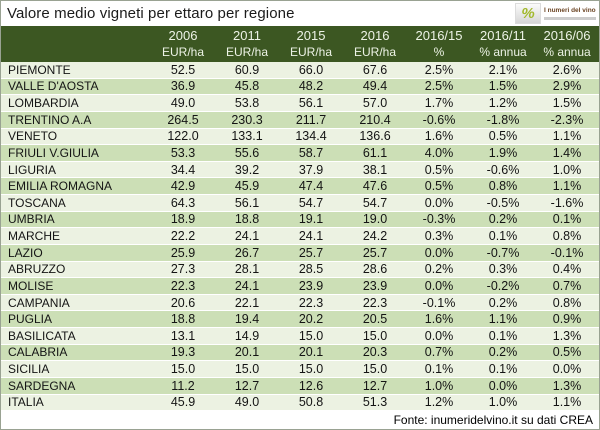  Describe the element at coordinates (247, 319) in the screenshot. I see `value-cell: 19.4` at that location.